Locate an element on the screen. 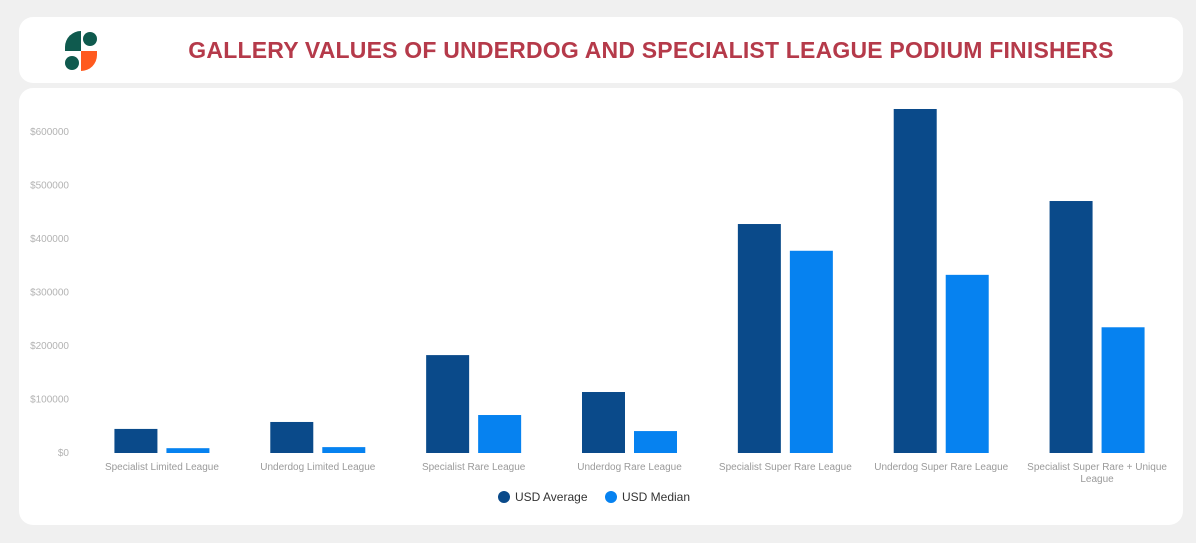 Image resolution: width=1196 pixels, height=543 pixels. x-tick-label: Underdog Limited League is located at coordinates (318, 467).